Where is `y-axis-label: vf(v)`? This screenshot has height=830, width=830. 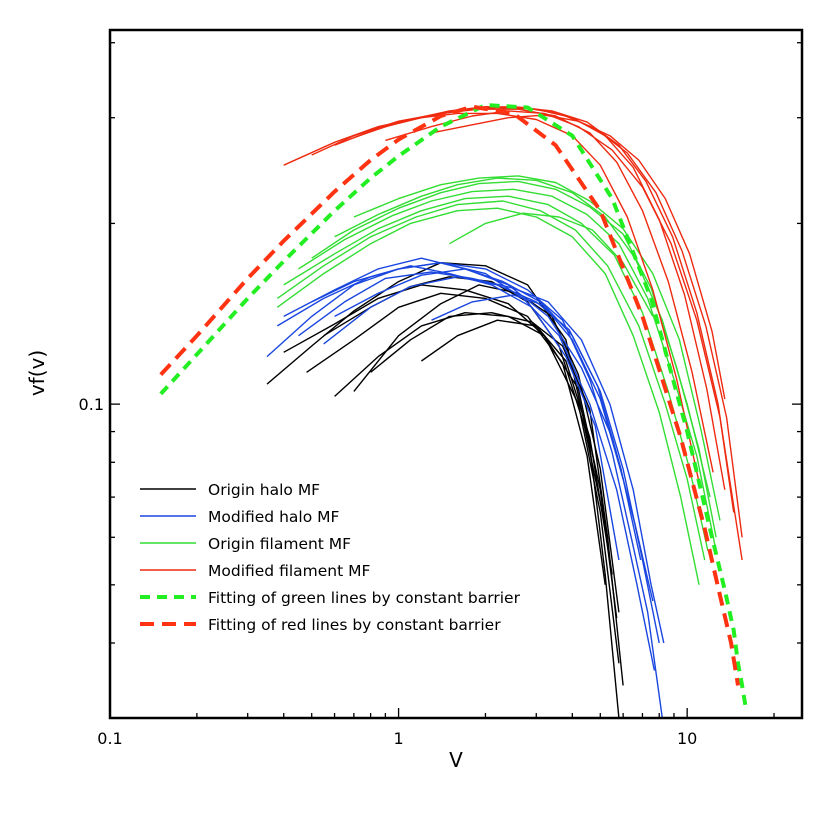 y-axis-label: vf(v) is located at coordinates (37, 373).